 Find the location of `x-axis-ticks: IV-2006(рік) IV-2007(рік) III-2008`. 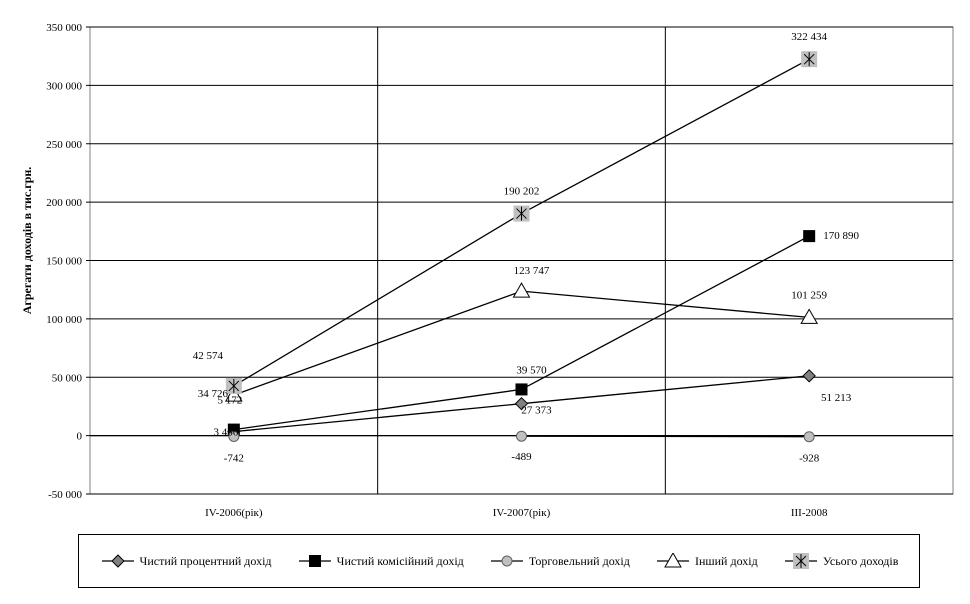

x-axis-ticks: IV-2006(рік) IV-2007(рік) III-2008 is located at coordinates (516, 513).